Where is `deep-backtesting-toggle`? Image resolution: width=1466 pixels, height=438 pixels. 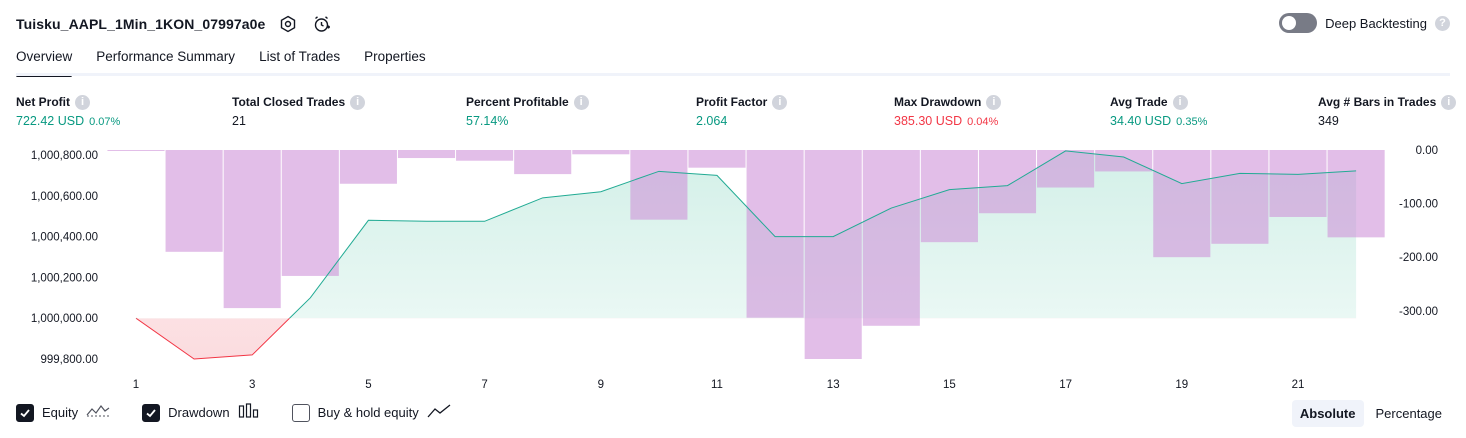
deep-backtesting-toggle is located at coordinates (1298, 23).